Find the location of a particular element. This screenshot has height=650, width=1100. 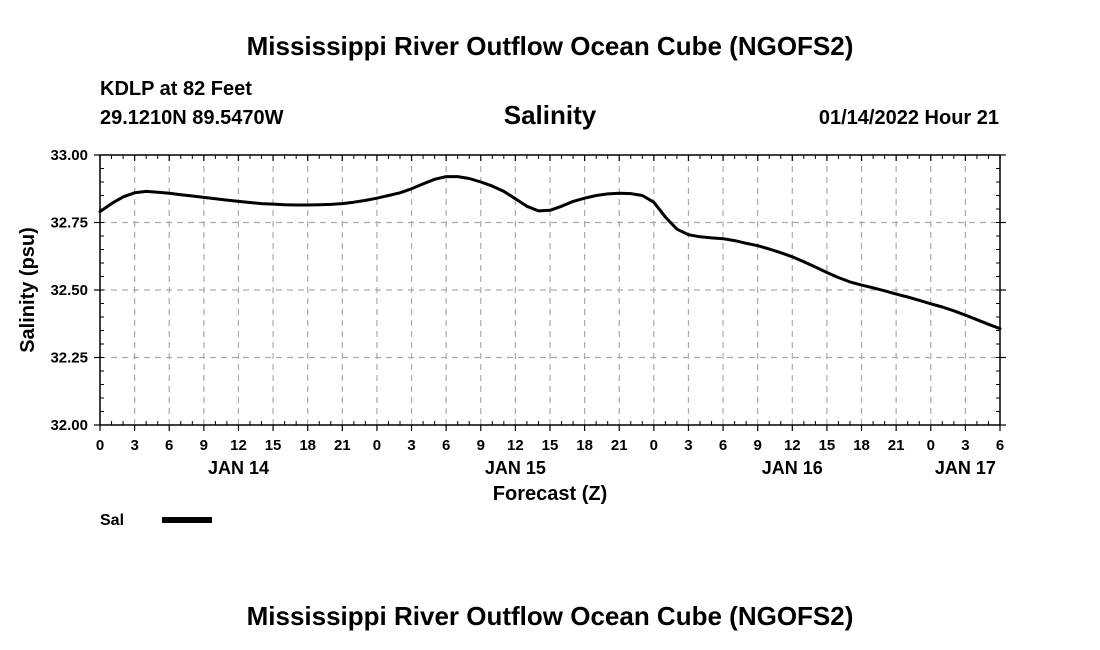

y-tick-label: 32.75 is located at coordinates (69, 223).